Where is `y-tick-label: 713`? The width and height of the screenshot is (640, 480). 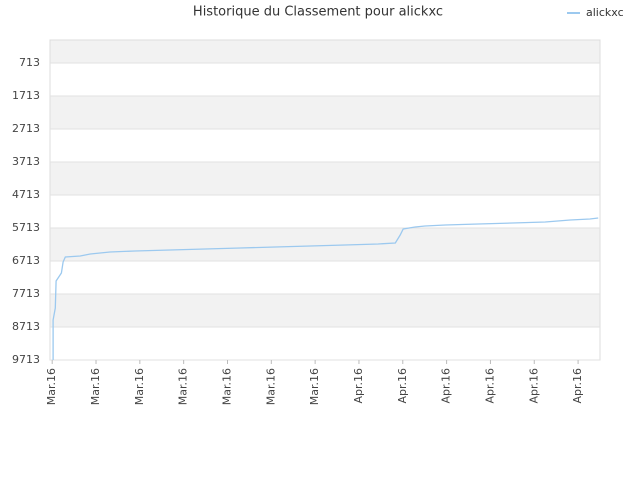 y-tick-label: 713 is located at coordinates (29, 62).